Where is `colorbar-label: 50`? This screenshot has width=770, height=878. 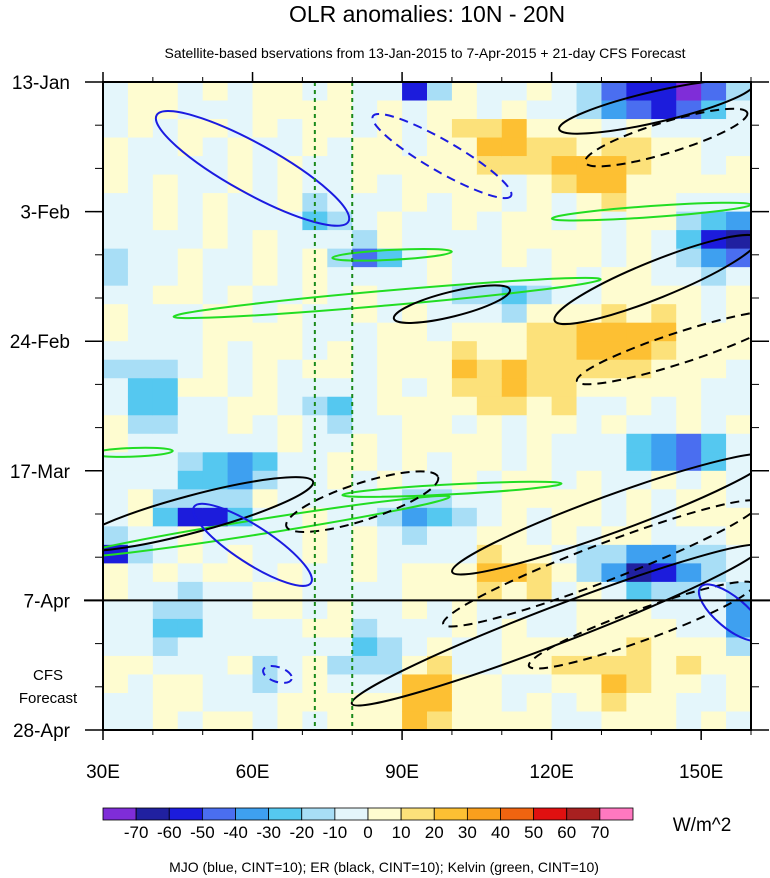
colorbar-label: 50 is located at coordinates (533, 832).